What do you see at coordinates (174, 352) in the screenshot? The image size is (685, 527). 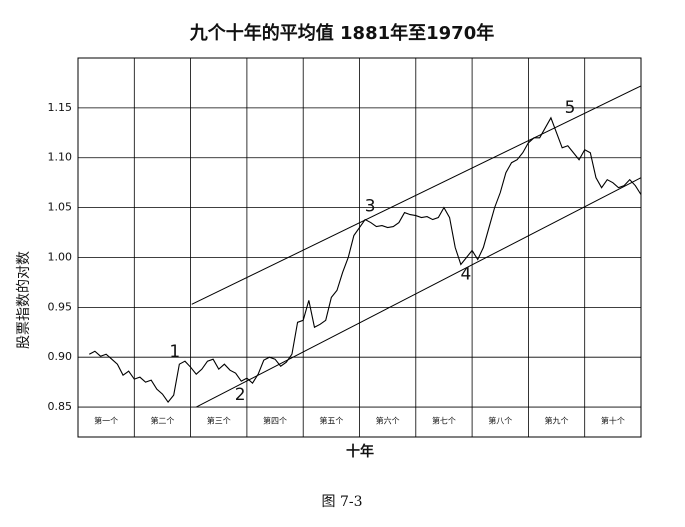 I see `annotation: 1` at bounding box center [174, 352].